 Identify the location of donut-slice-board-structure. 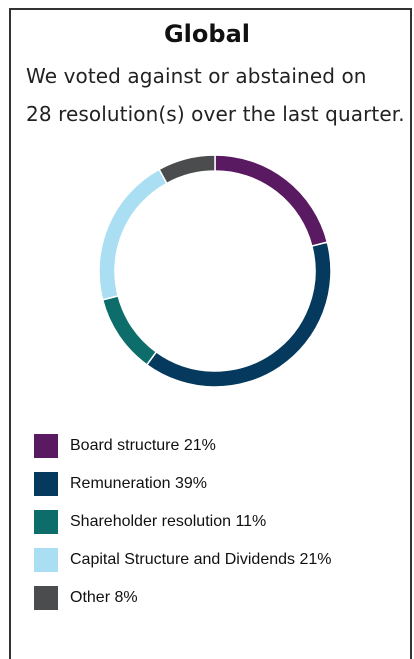
(271, 201).